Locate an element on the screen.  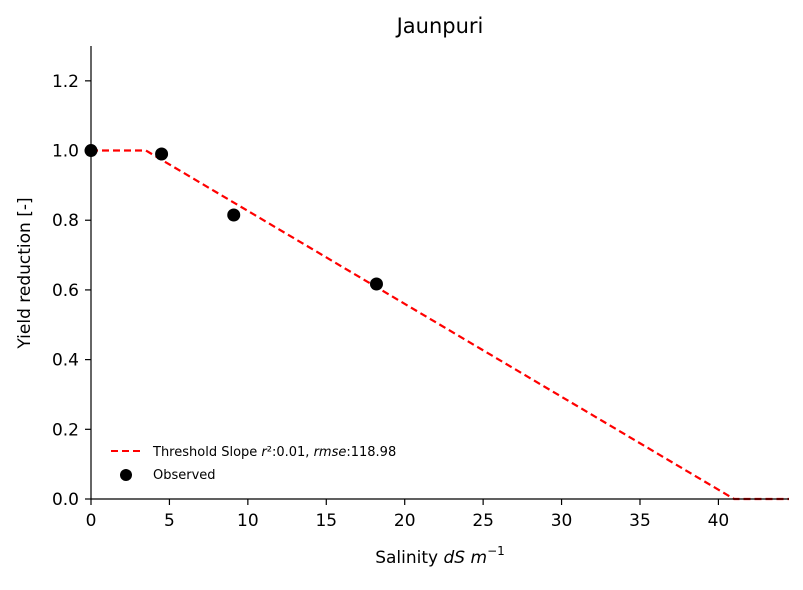
x-tick-label: 40 is located at coordinates (719, 521).